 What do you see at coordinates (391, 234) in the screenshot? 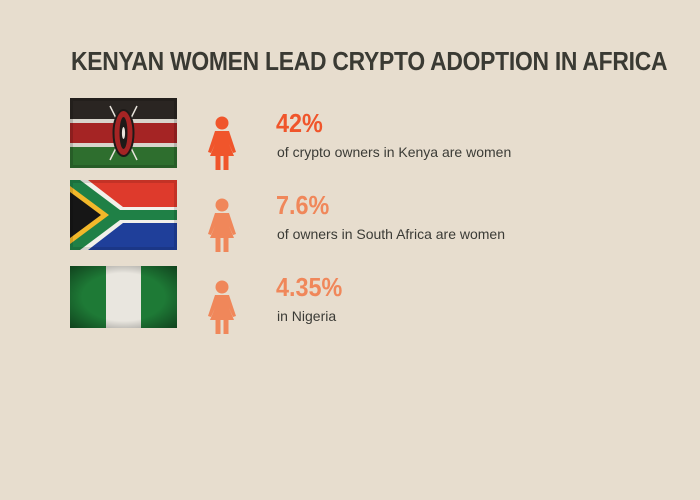
I see `stat-description: of owners in South Africa are women` at bounding box center [391, 234].